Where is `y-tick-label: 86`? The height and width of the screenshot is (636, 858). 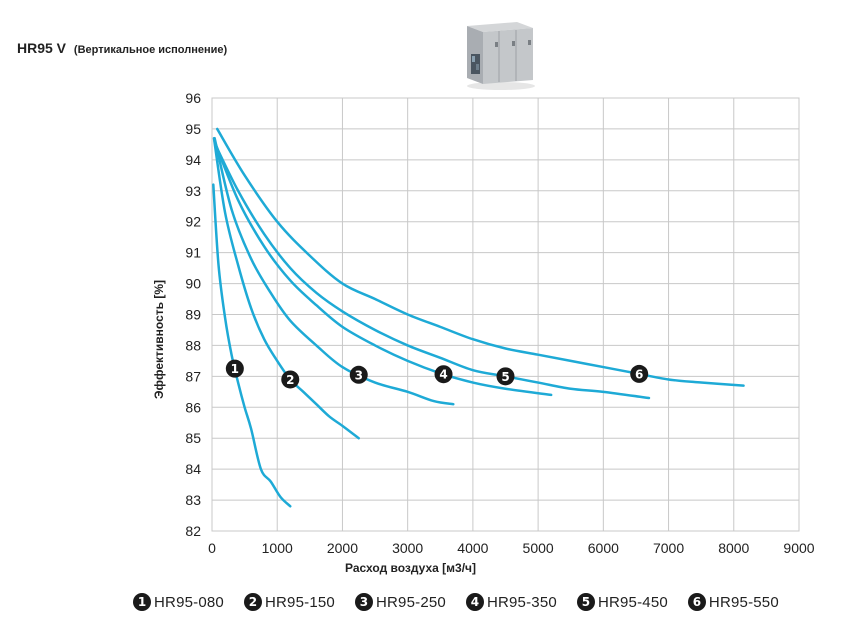 y-tick-label: 86 is located at coordinates (193, 407).